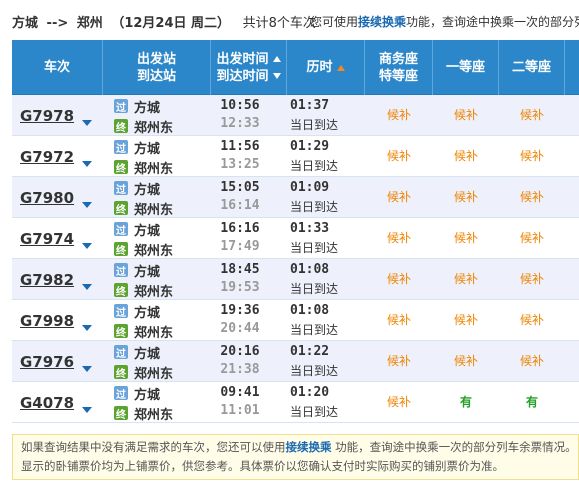 This screenshot has height=502, width=579. What do you see at coordinates (240, 287) in the screenshot?
I see `arrival-time: 19:53` at bounding box center [240, 287].